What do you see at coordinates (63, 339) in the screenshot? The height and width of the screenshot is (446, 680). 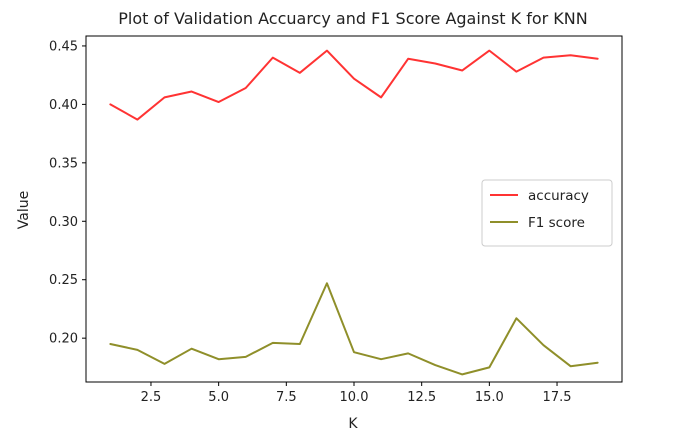 I see `y-tick-label: 0.20` at bounding box center [63, 339].